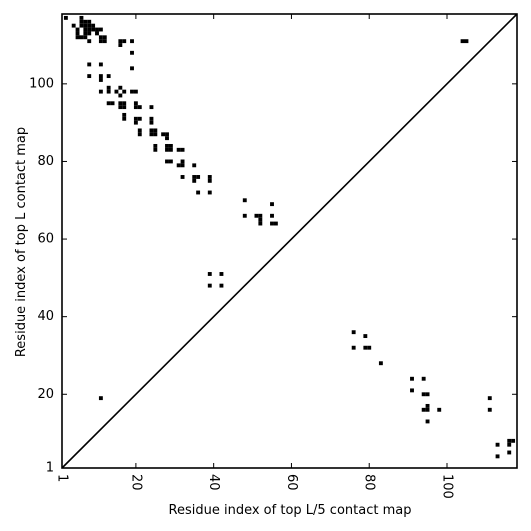 This screenshot has width=531, height=531. Describe the element at coordinates (290, 510) in the screenshot. I see `x-axis-label: Residue index of top L/5 contact map` at that location.